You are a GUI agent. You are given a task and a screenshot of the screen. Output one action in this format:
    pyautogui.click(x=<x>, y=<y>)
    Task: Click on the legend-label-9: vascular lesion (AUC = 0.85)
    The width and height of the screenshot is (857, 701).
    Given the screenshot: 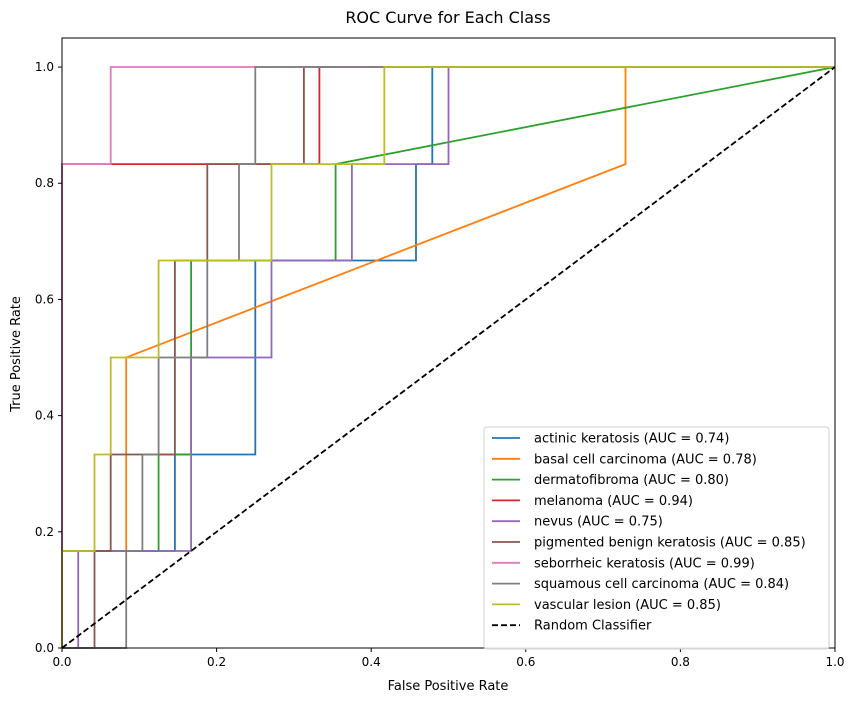 What is the action you would take?
    pyautogui.click(x=627, y=605)
    